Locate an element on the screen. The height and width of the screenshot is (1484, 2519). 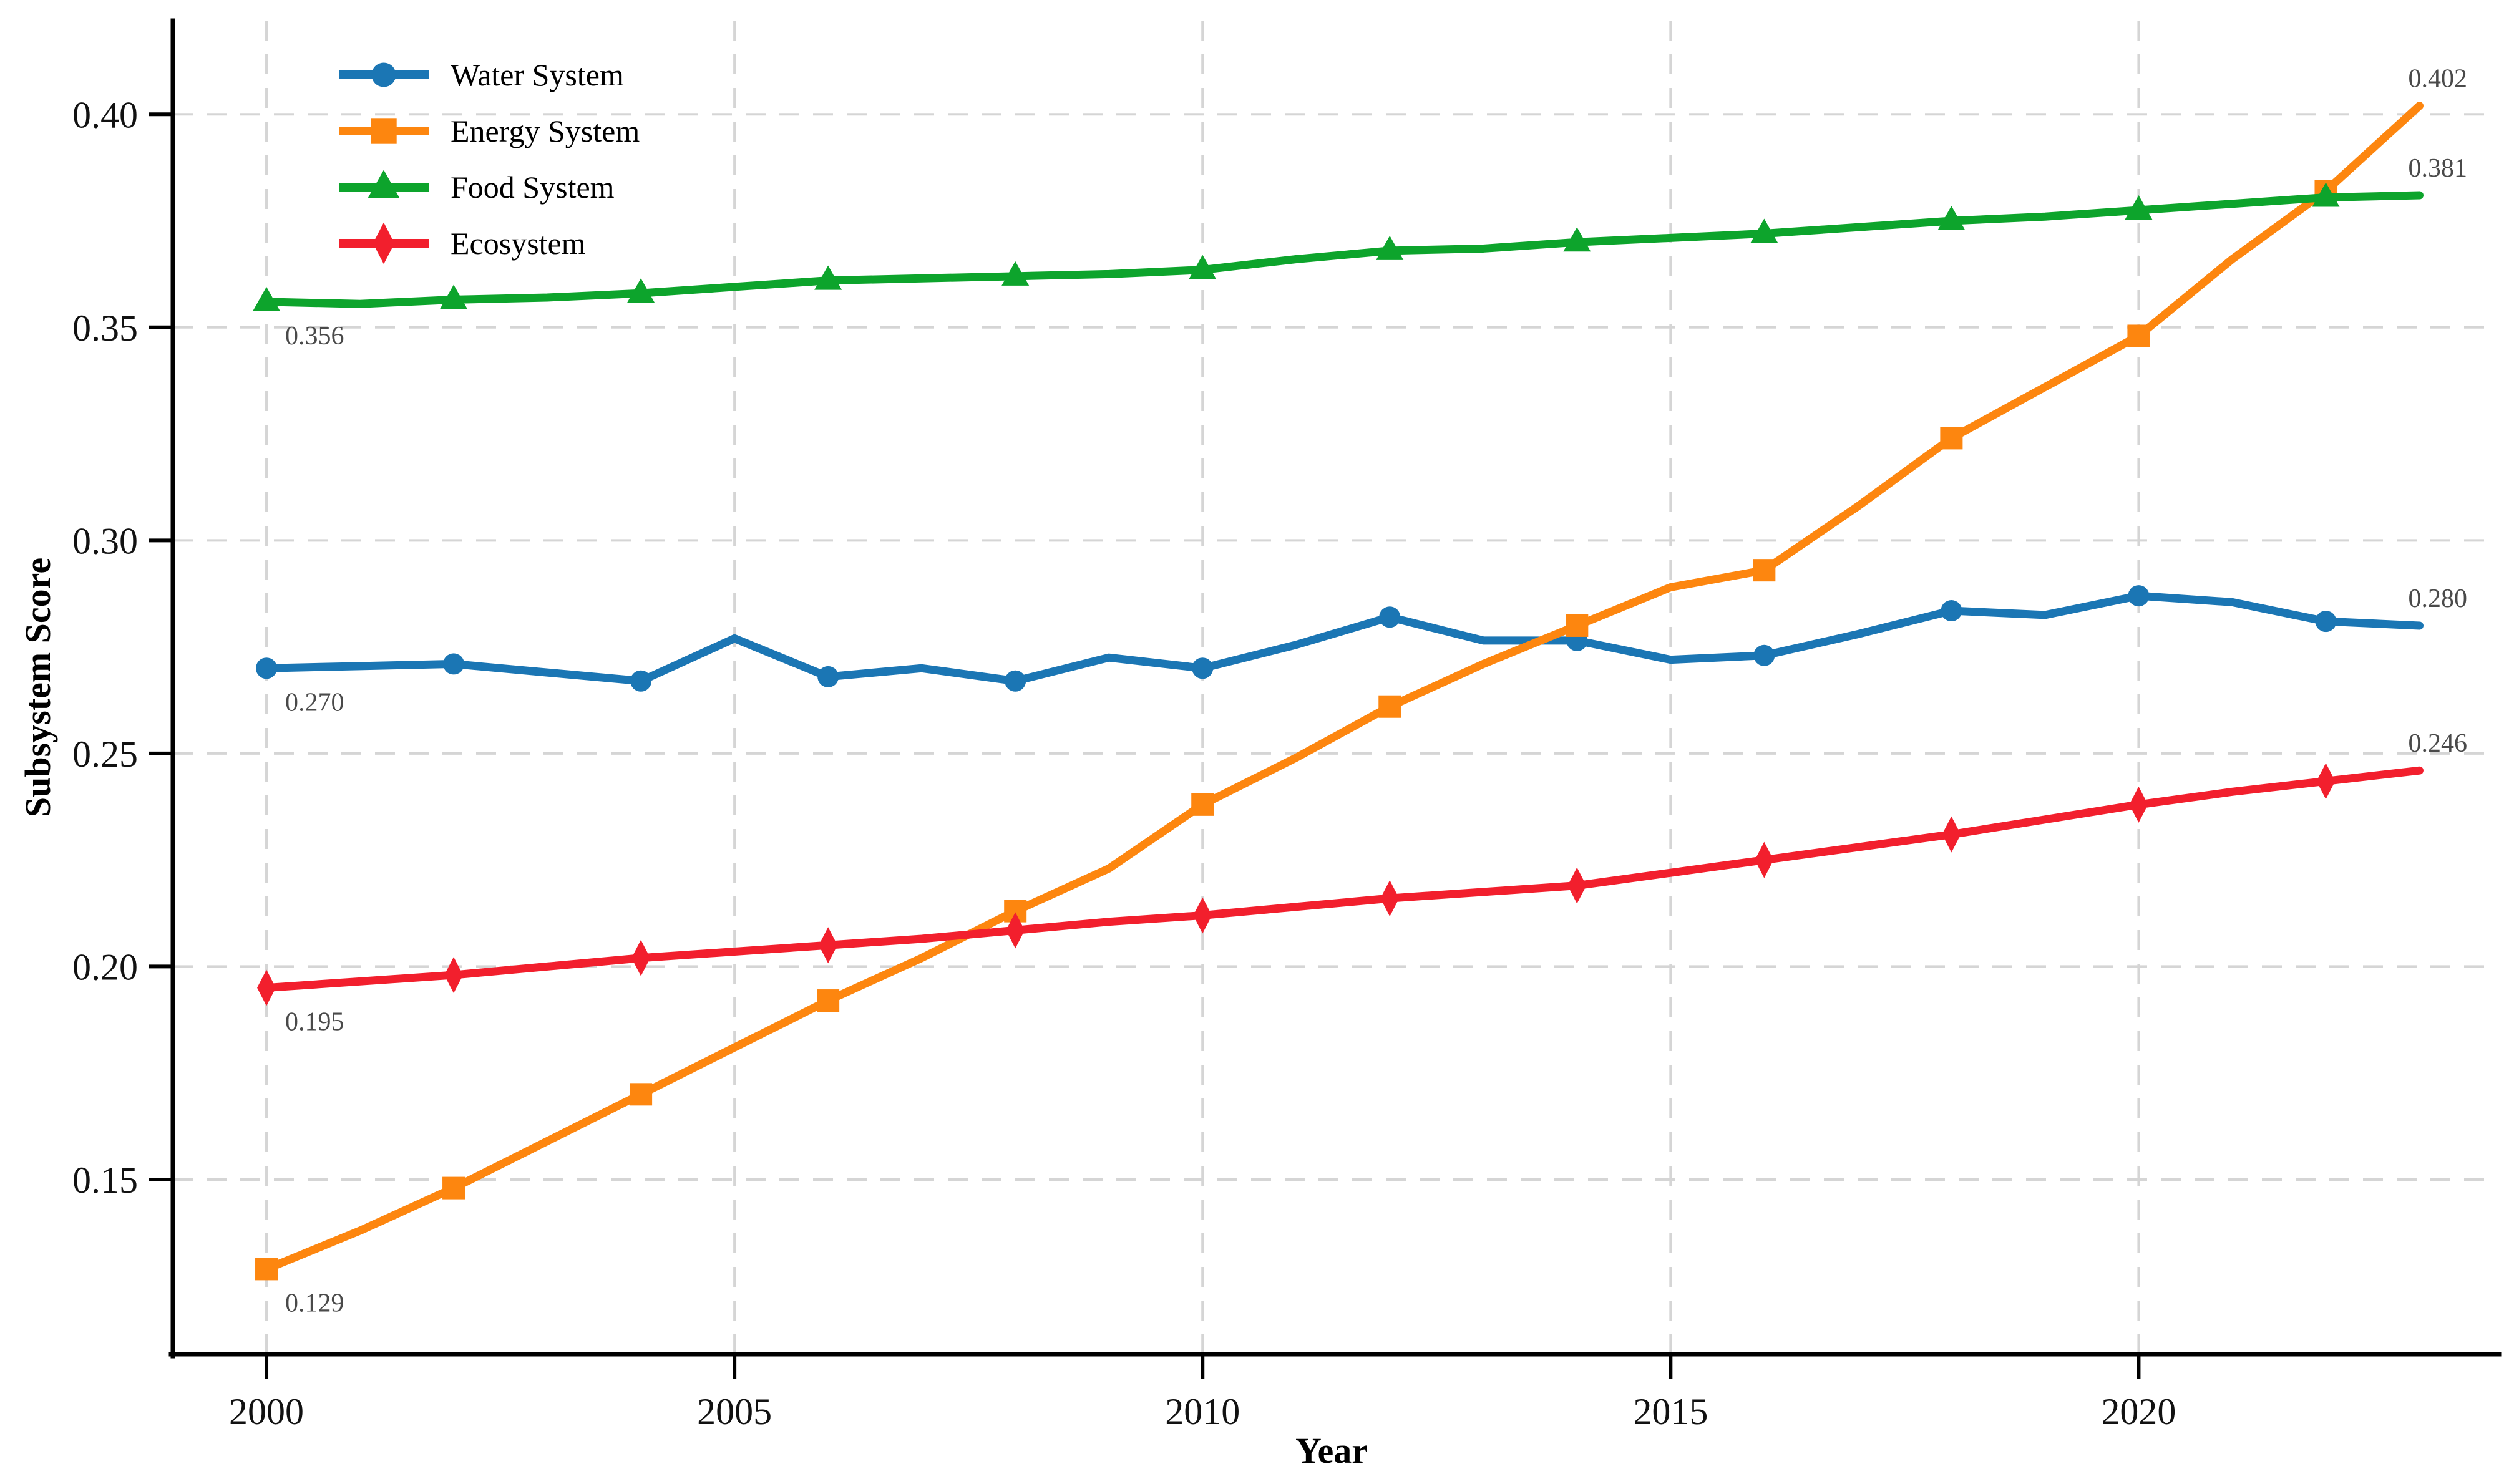
legend-item-energy-system: Energy System is located at coordinates (490, 131).